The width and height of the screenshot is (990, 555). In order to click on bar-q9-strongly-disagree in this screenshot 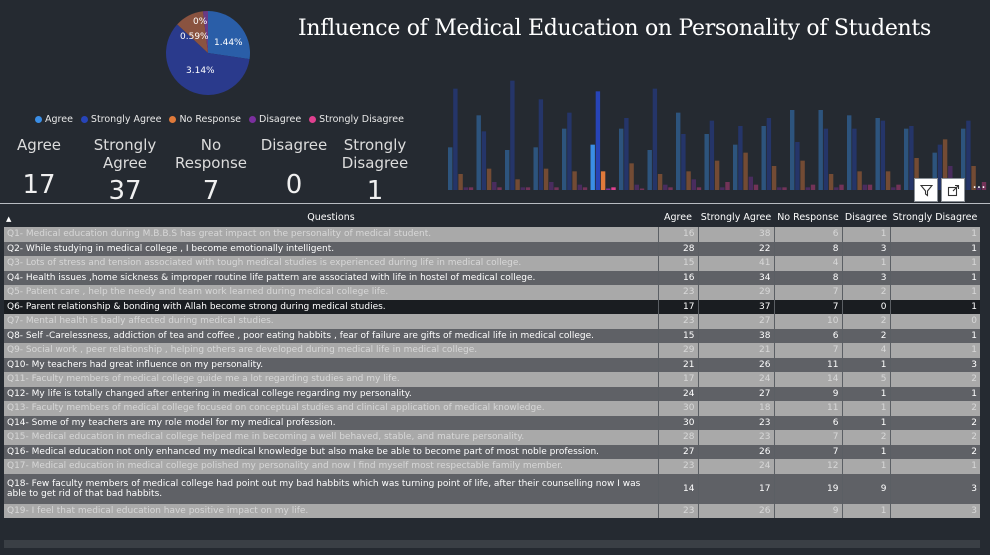, I will do `click(699, 188)`.